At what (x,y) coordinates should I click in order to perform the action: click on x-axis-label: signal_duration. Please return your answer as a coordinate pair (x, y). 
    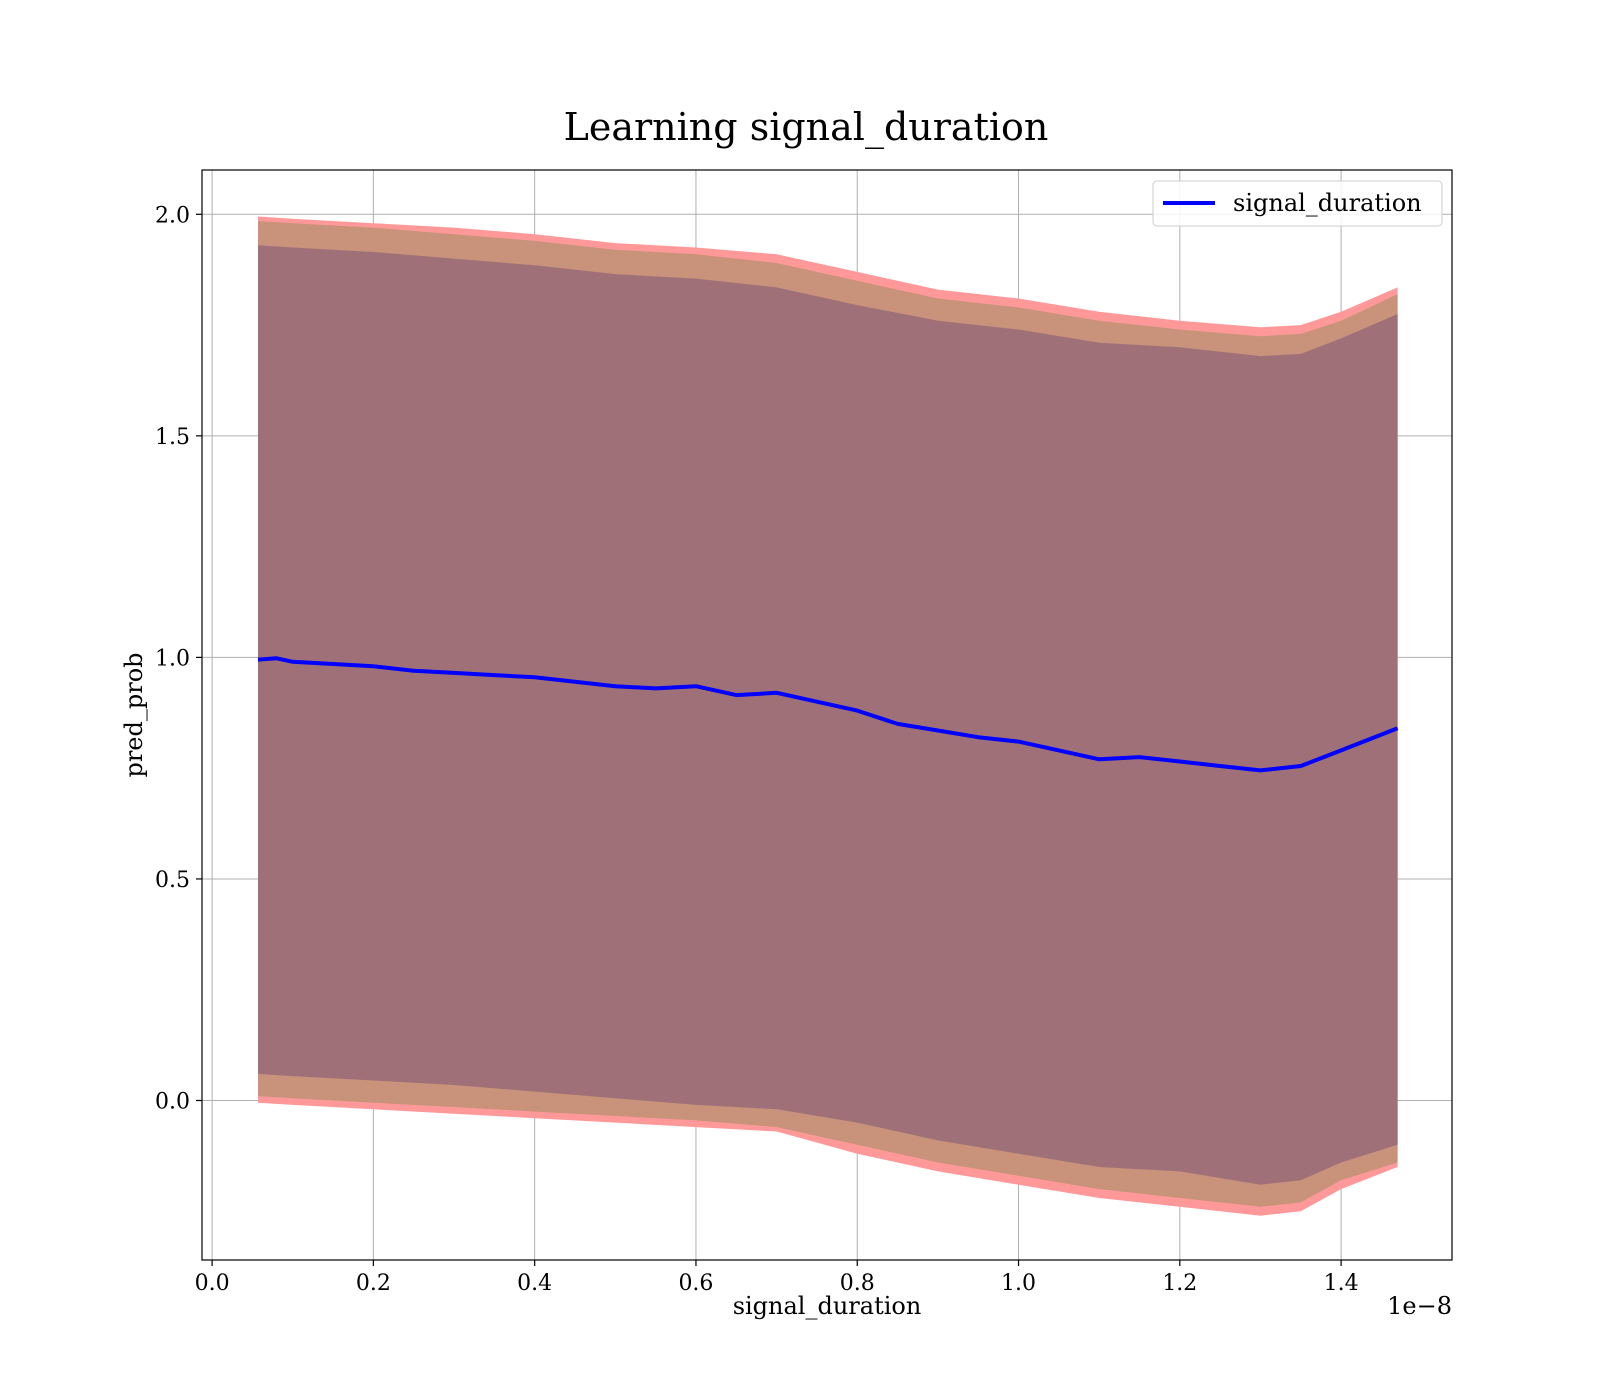
    Looking at the image, I should click on (827, 1306).